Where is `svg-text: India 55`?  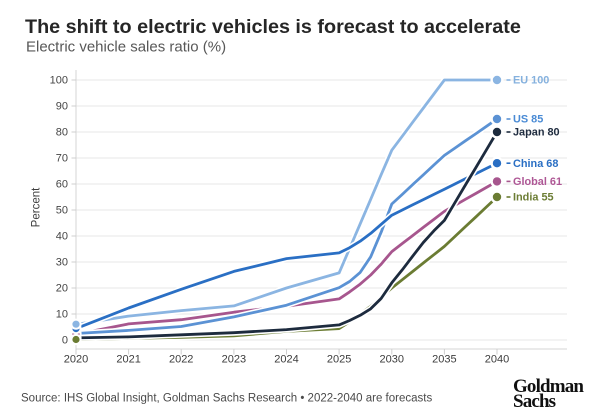 svg-text: India 55 is located at coordinates (533, 198).